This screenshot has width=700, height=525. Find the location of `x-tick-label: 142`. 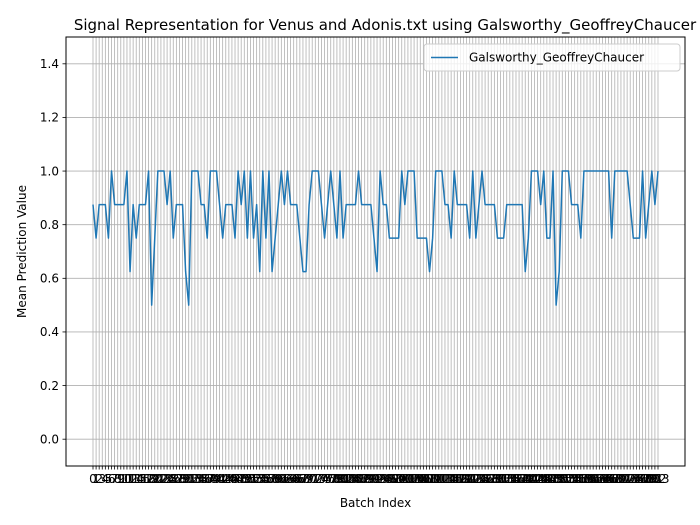

x-tick-label: 142 is located at coordinates (531, 479).